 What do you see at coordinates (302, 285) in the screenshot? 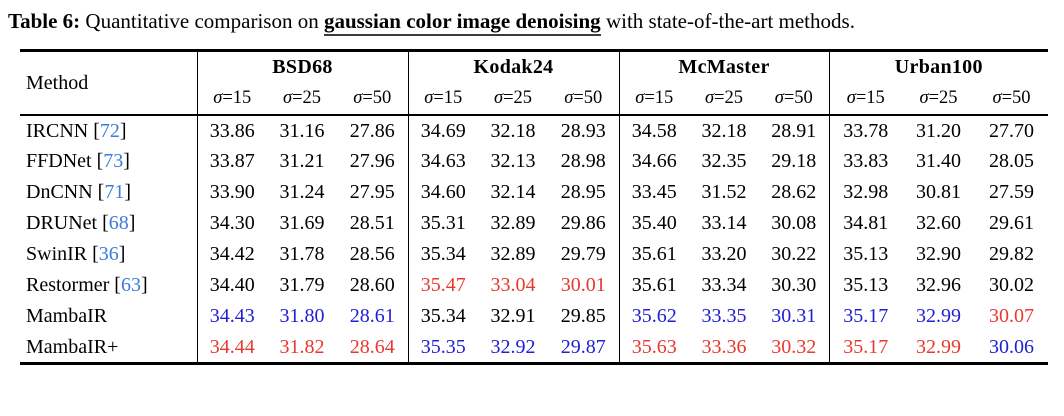
I see `metric-value: 31.79` at bounding box center [302, 285].